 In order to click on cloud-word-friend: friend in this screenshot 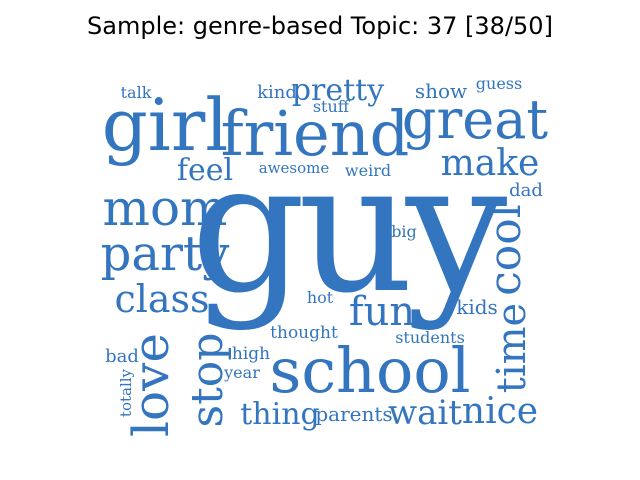, I will do `click(315, 133)`.